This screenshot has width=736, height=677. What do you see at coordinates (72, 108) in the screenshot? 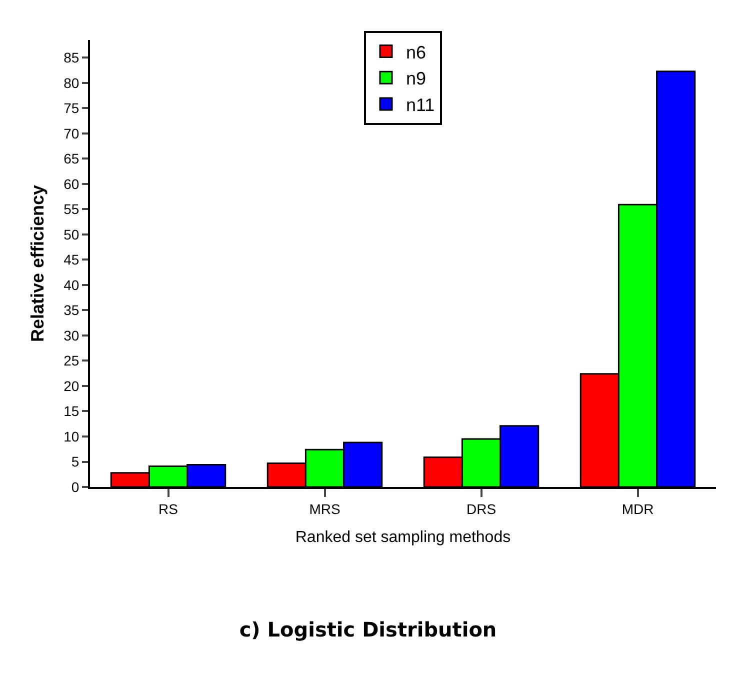
I see `y-tick-label: 75` at bounding box center [72, 108].